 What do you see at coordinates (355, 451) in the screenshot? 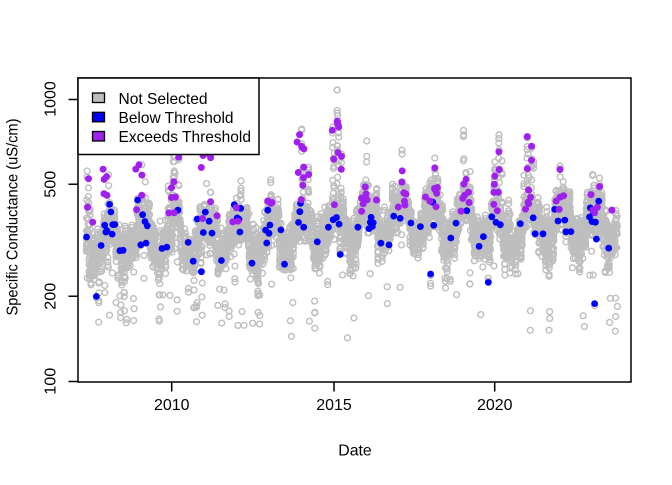
I see `svg-text: Date` at bounding box center [355, 451].